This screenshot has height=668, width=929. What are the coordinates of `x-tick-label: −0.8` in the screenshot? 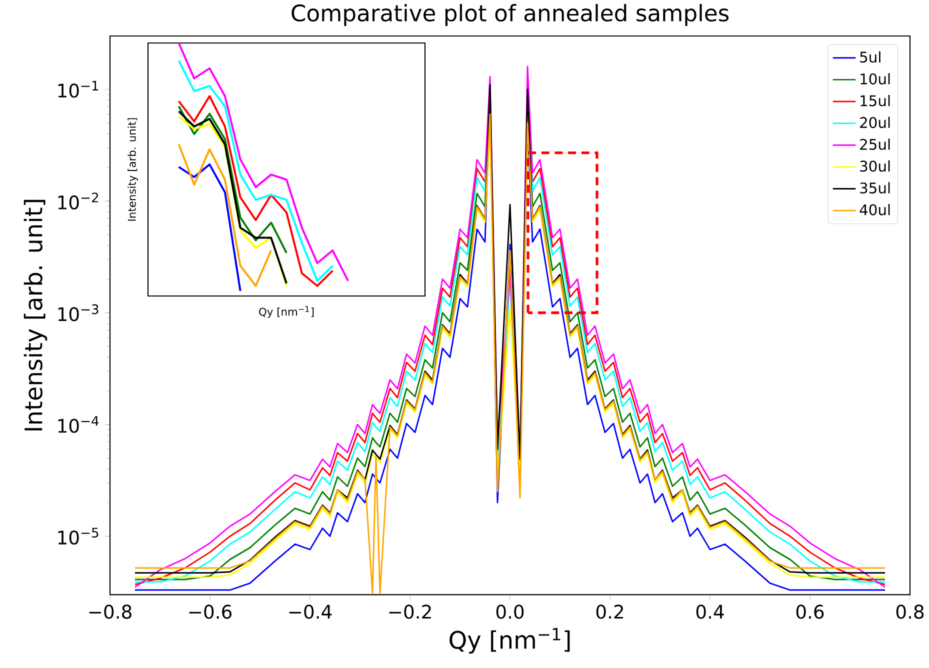 It's located at (110, 611).